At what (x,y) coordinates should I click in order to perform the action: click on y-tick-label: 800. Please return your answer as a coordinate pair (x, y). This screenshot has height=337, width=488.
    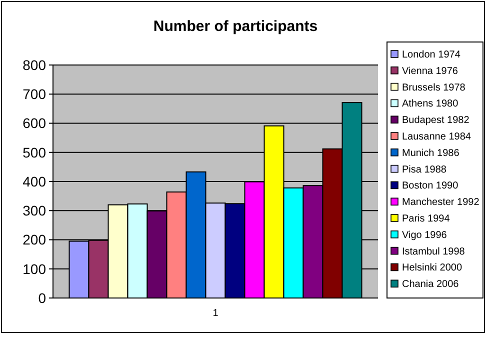
    Looking at the image, I should click on (34, 64).